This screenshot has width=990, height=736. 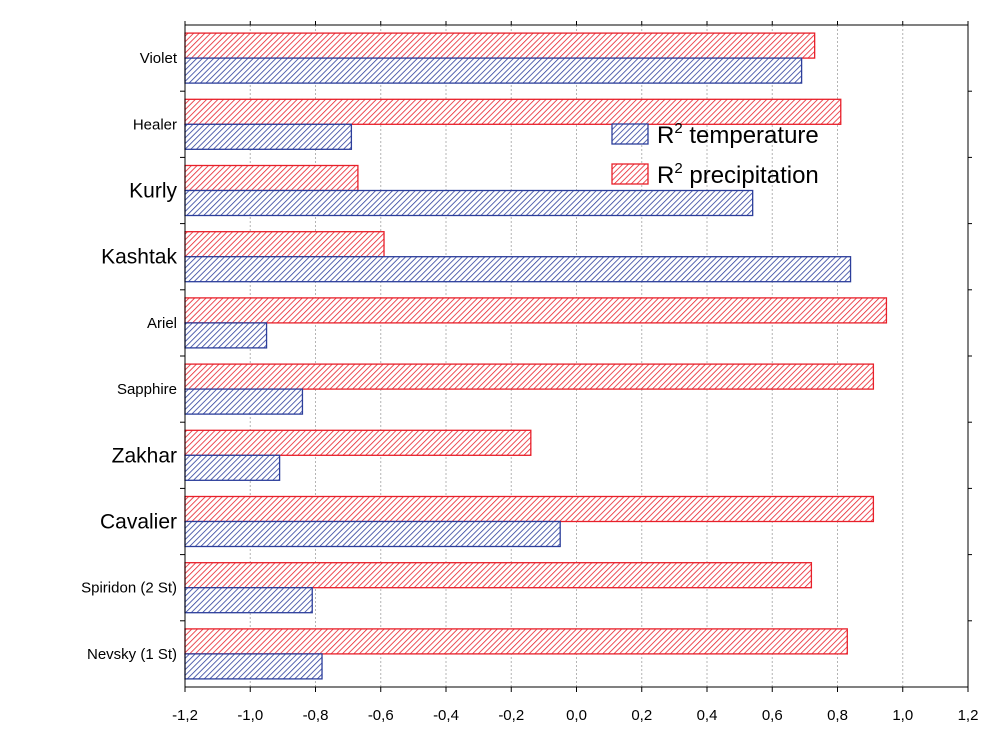 What do you see at coordinates (144, 455) in the screenshot?
I see `category-label: Zakhar` at bounding box center [144, 455].